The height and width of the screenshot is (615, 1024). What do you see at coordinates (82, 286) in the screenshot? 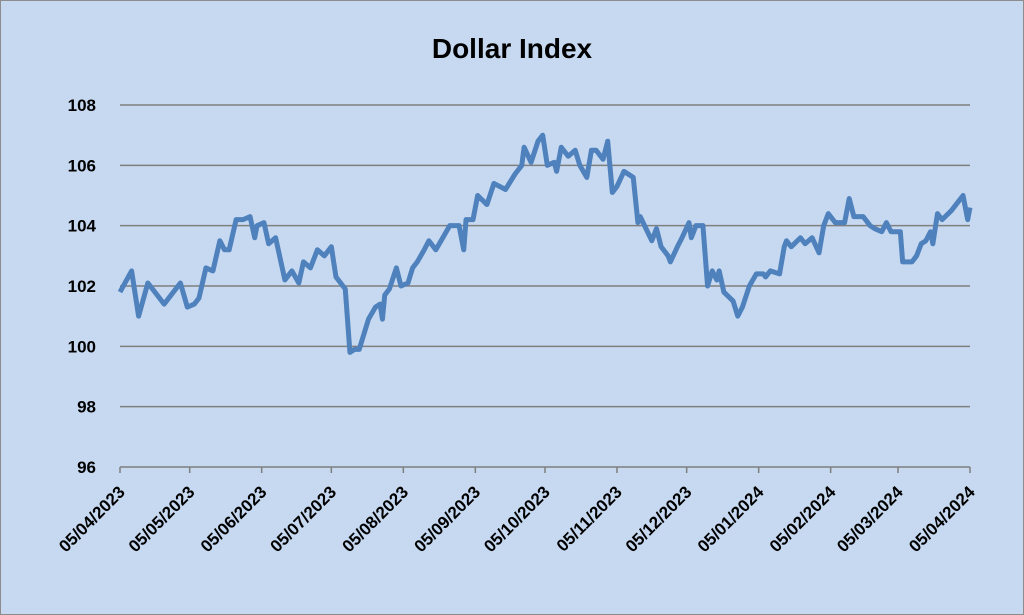
I see `y-tick-label: 102` at bounding box center [82, 286].